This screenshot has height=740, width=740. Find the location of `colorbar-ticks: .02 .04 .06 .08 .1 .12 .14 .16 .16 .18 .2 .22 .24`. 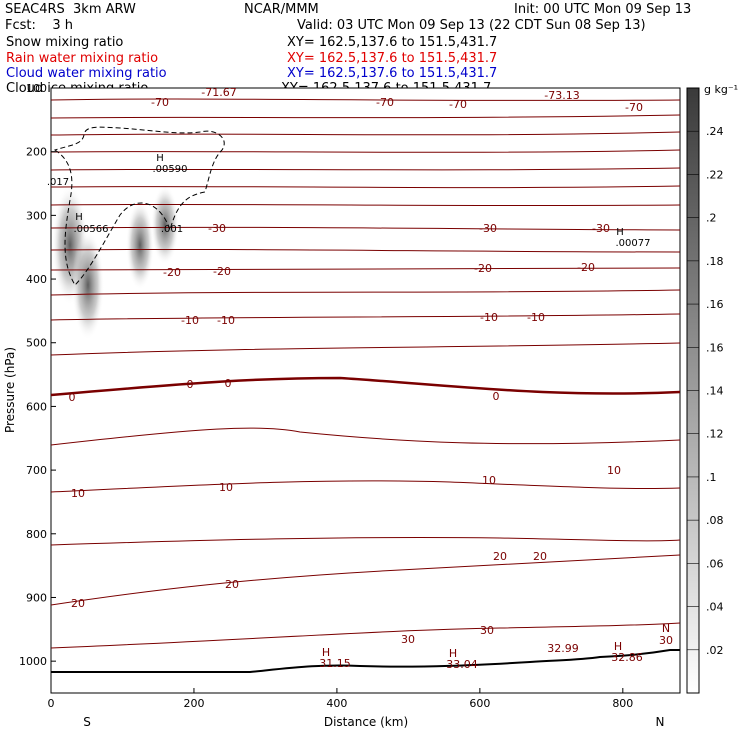

colorbar-ticks: .02 .04 .06 .08 .1 .12 .14 .16 .16 .18 .2 .22 .24 is located at coordinates (705, 391).